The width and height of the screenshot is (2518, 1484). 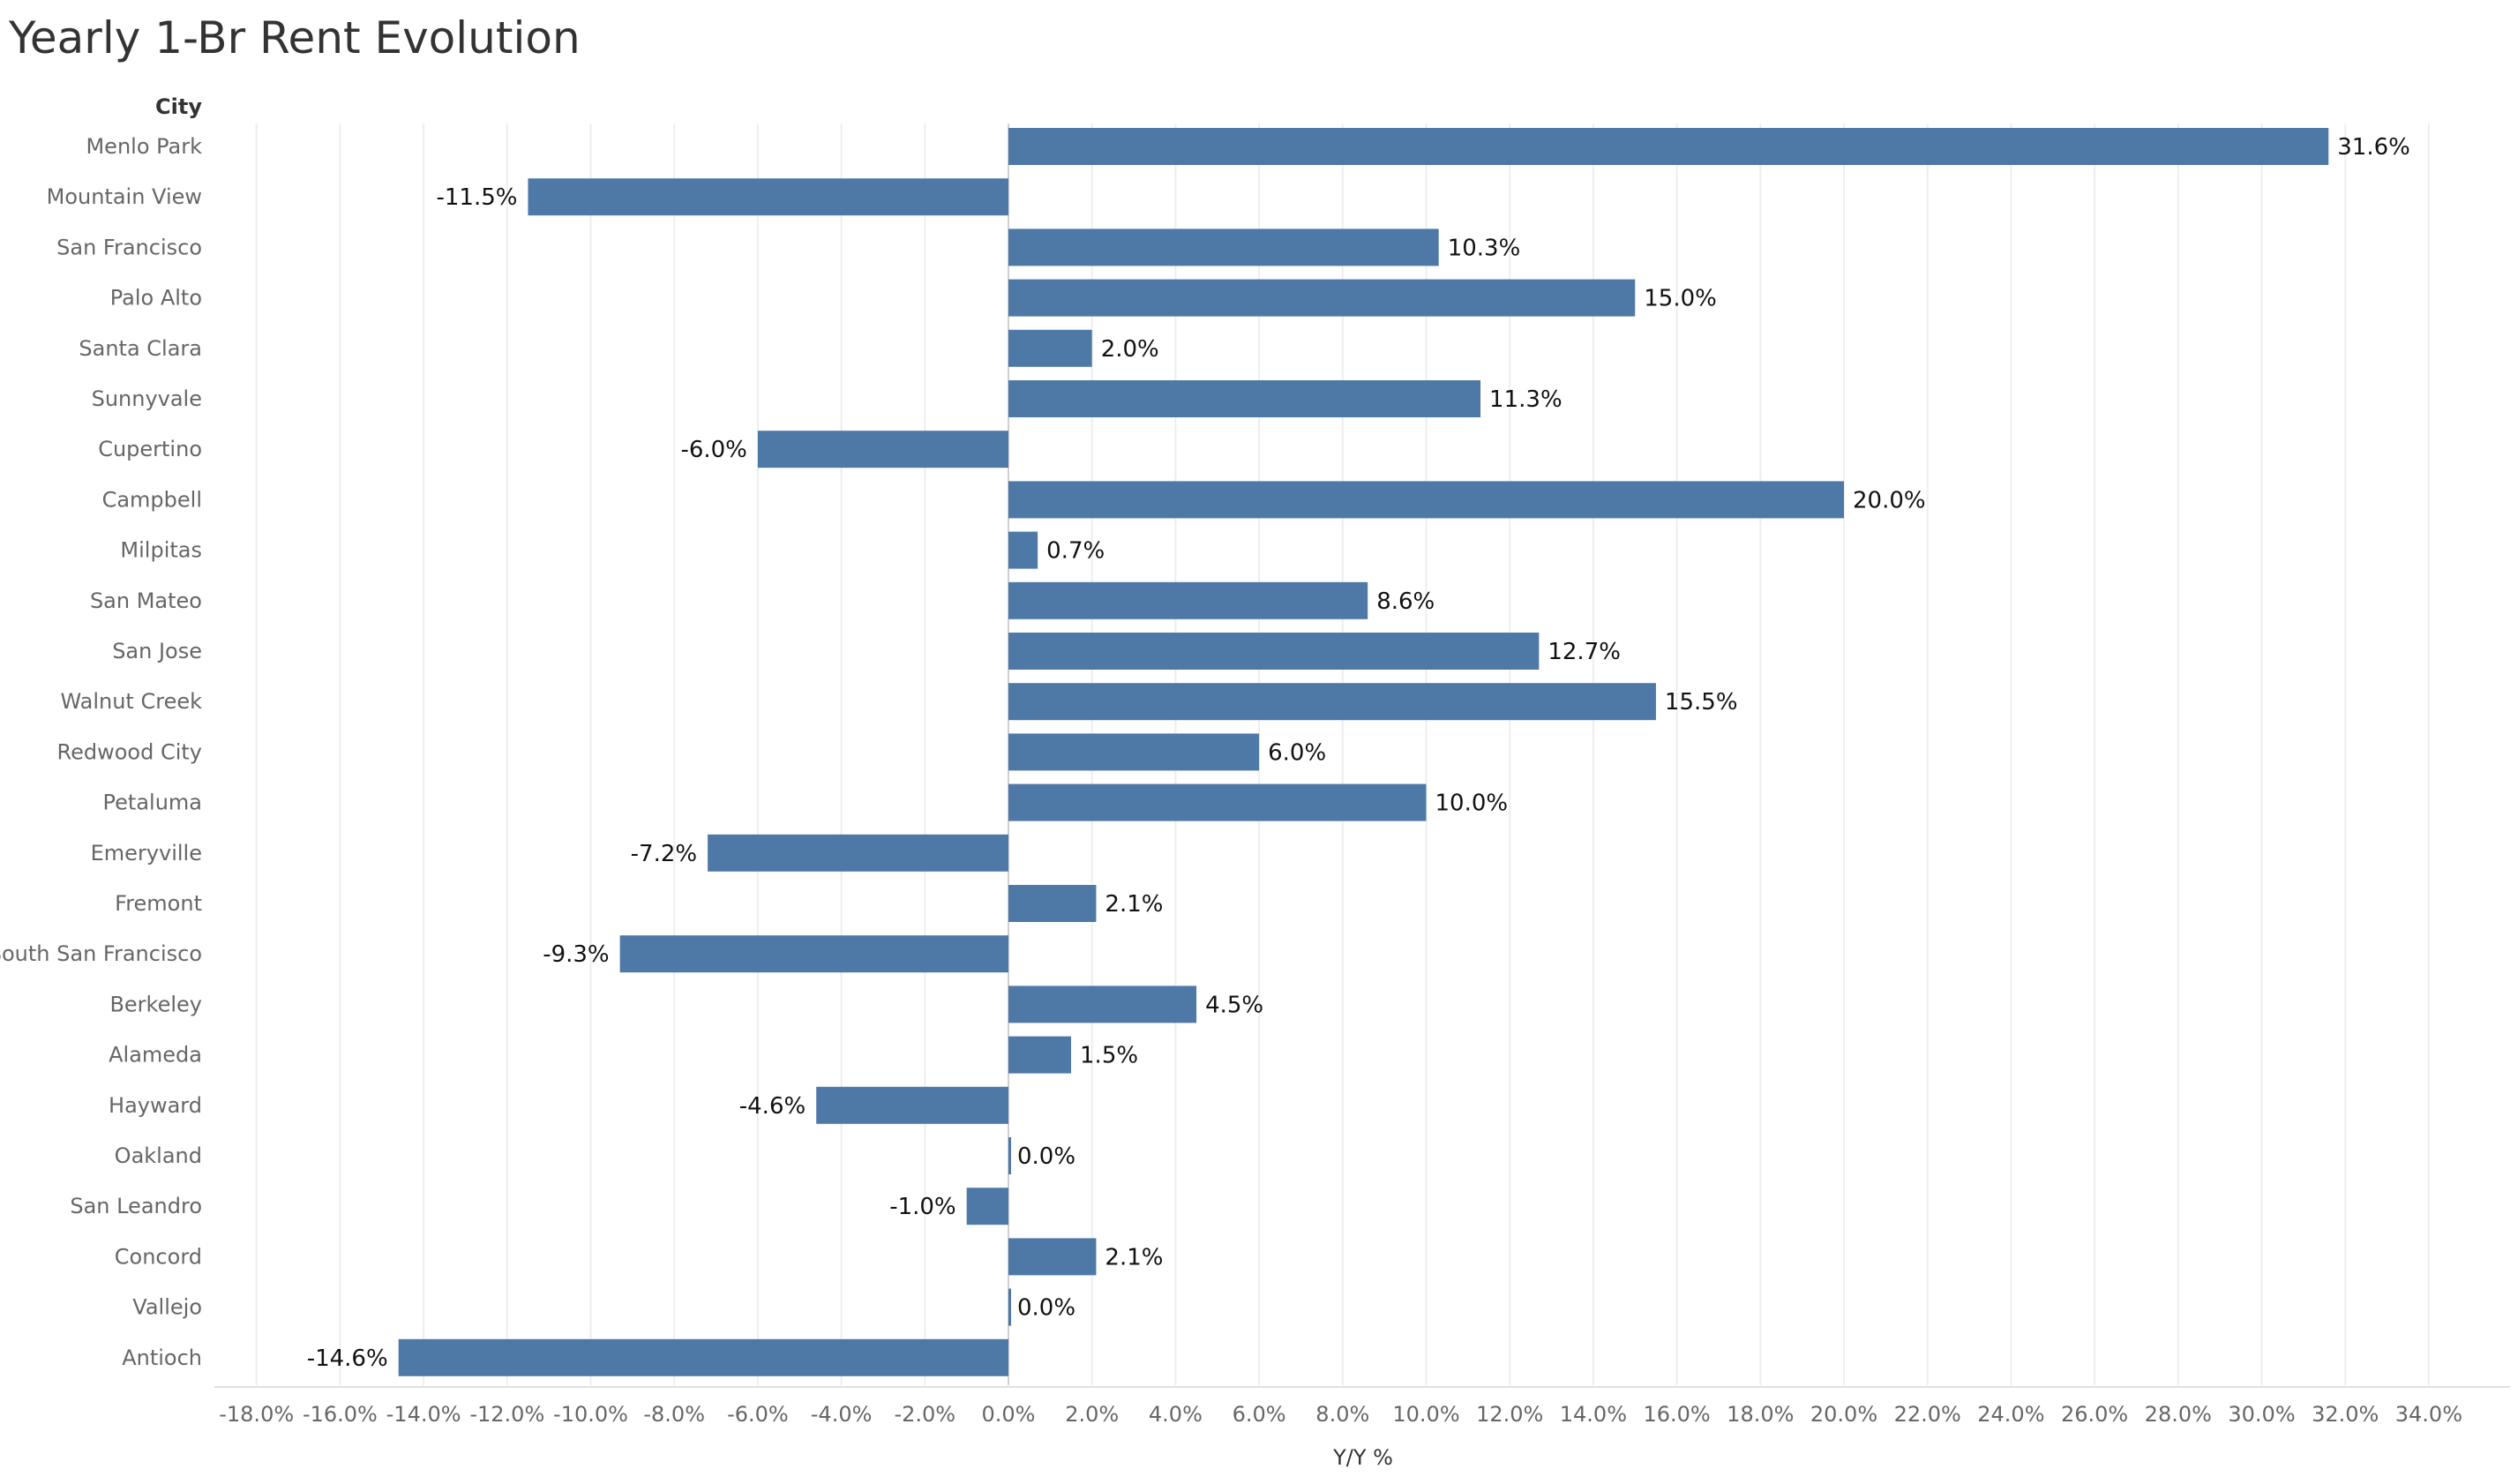 I want to click on x-tick-label: -8.0%, so click(x=674, y=1414).